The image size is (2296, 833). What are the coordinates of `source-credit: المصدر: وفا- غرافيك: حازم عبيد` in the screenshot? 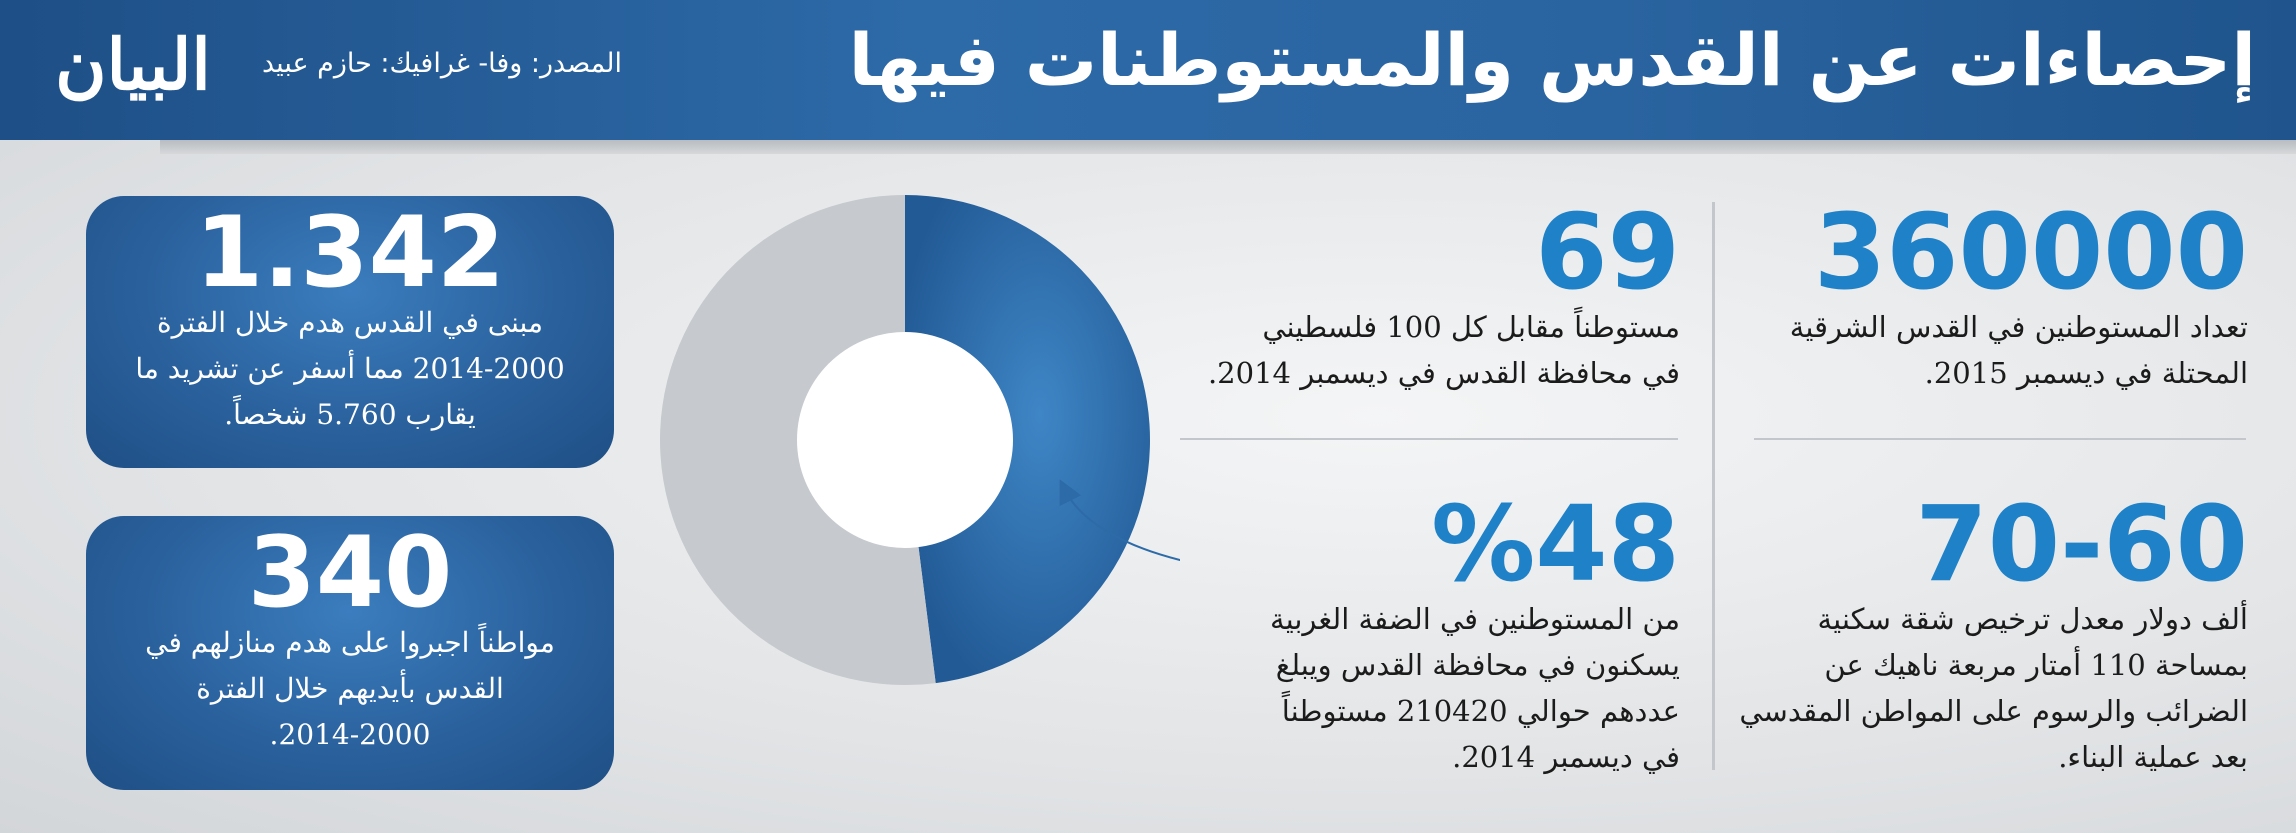 It's located at (442, 63).